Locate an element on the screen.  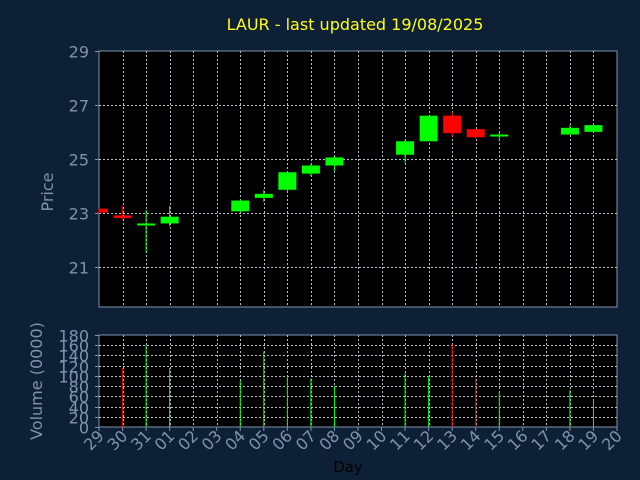
volume-axis-label: Volume (0000) is located at coordinates (36, 381).